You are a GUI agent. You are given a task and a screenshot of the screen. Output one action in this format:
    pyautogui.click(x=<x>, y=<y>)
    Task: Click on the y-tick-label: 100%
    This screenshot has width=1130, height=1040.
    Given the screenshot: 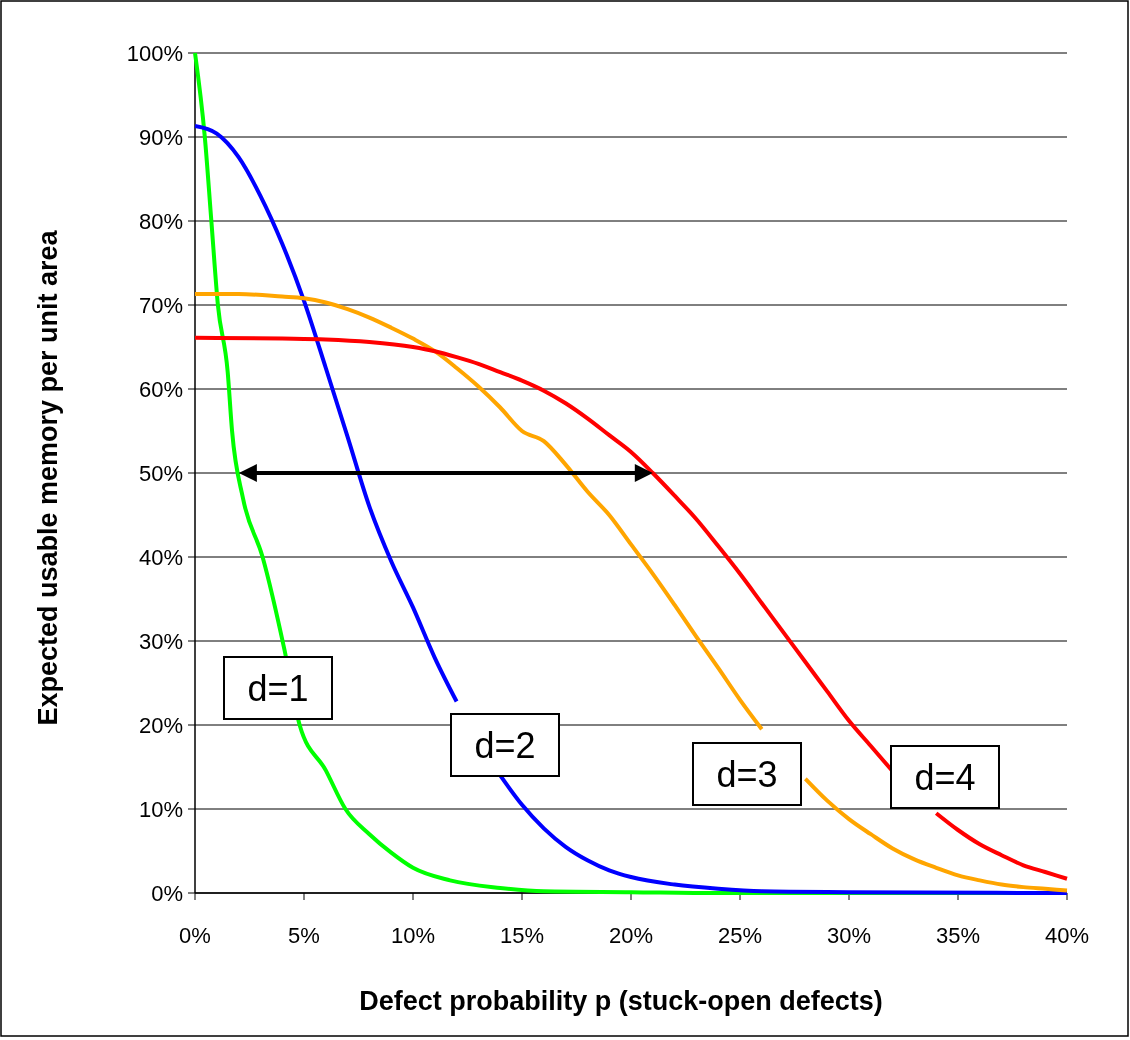 What is the action you would take?
    pyautogui.click(x=154, y=53)
    